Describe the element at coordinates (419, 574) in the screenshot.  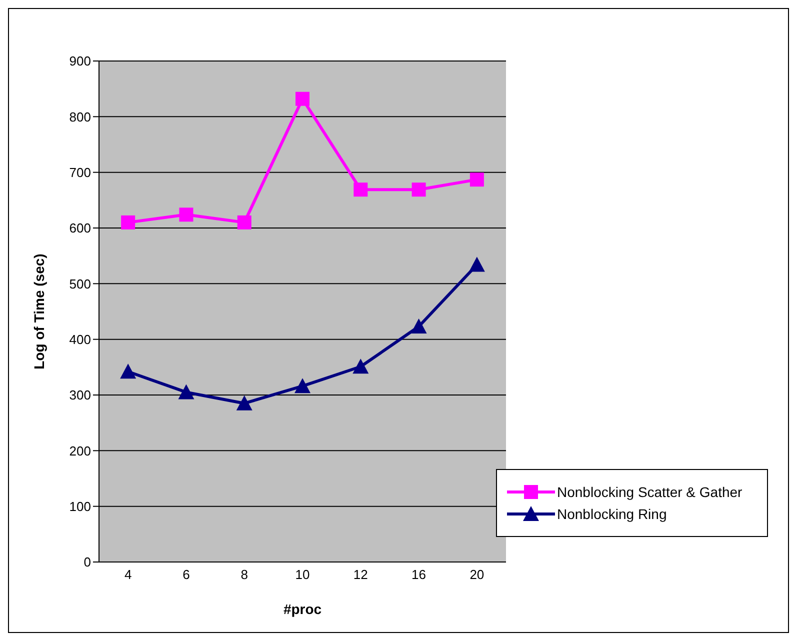
I see `x-tick-label: 16` at that location.